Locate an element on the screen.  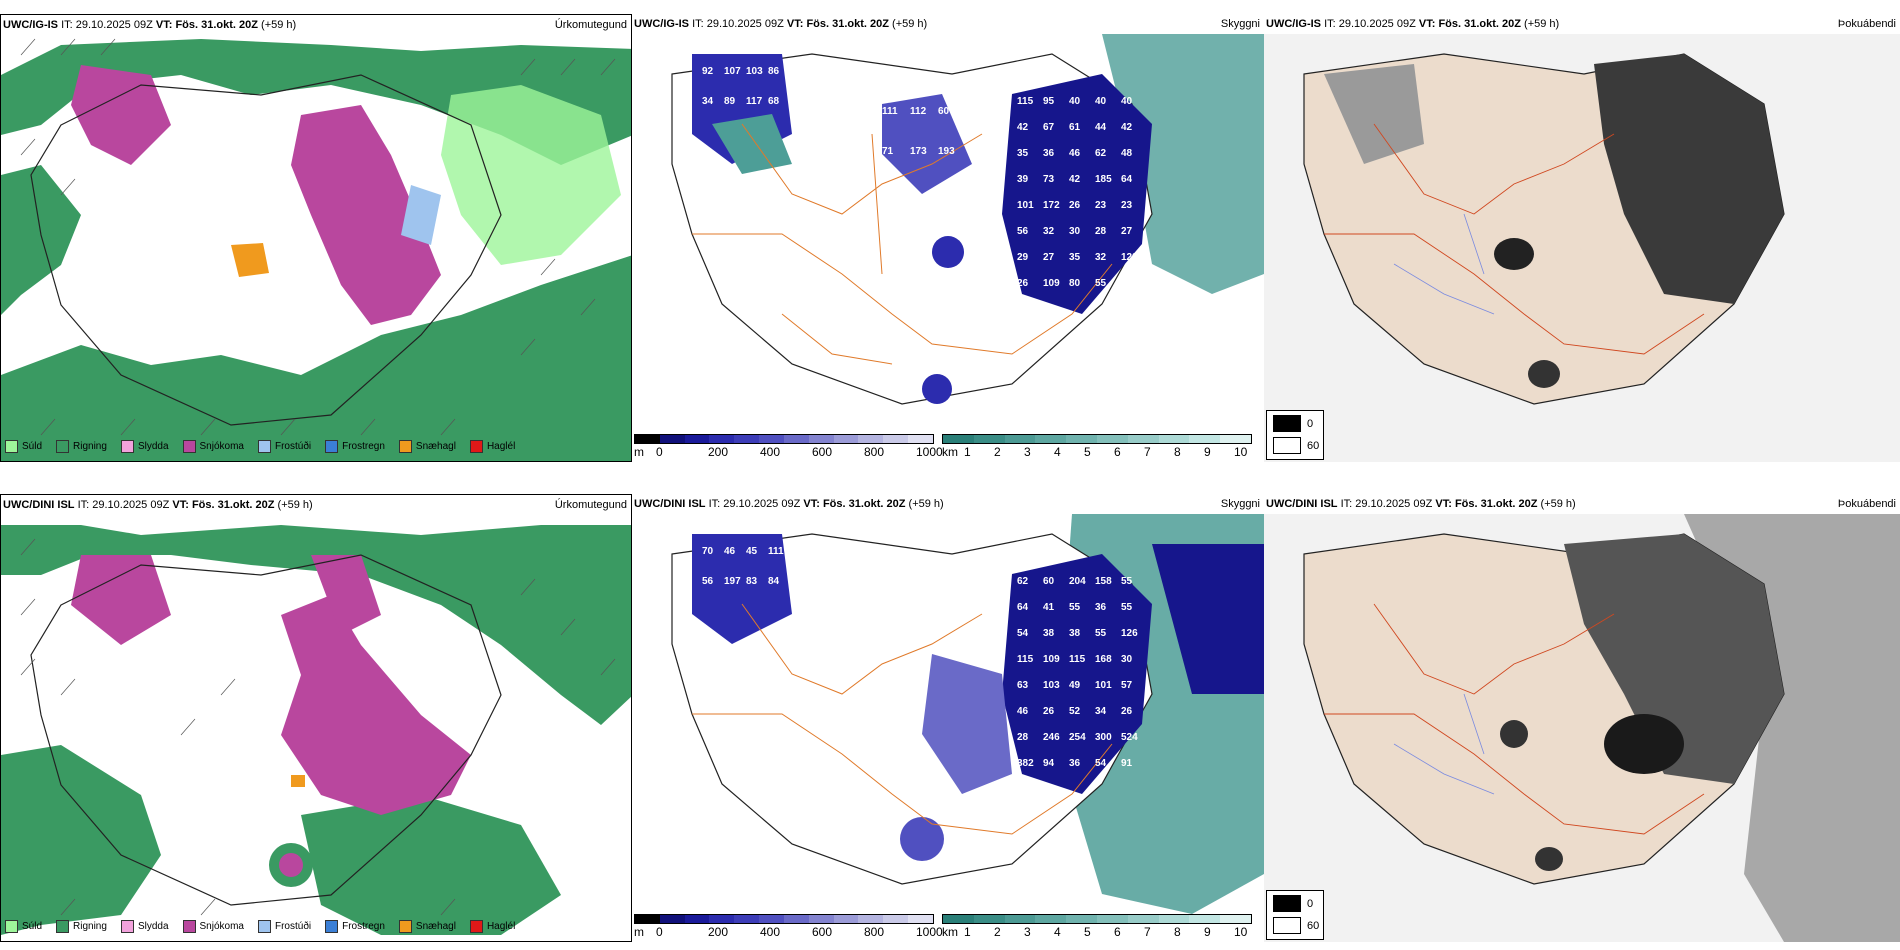
cloud-base-label: 42 is located at coordinates (1023, 127).